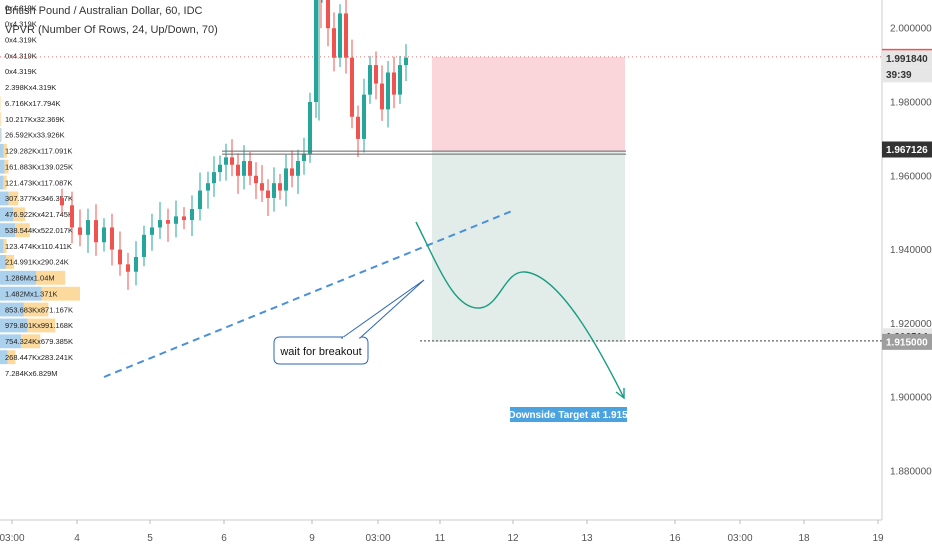  What do you see at coordinates (30, 278) in the screenshot?
I see `volume-profile-label: 1.286Mx1.04M` at bounding box center [30, 278].